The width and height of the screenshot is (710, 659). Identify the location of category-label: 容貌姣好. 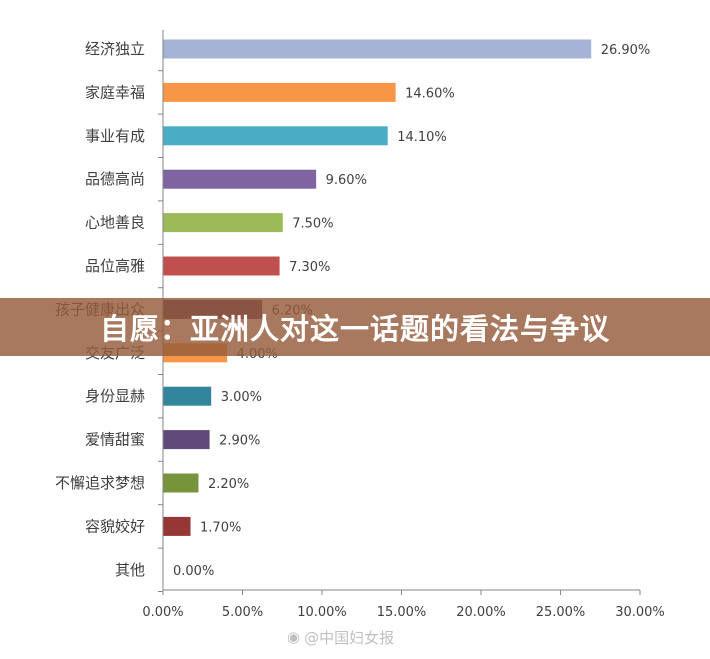
(115, 526).